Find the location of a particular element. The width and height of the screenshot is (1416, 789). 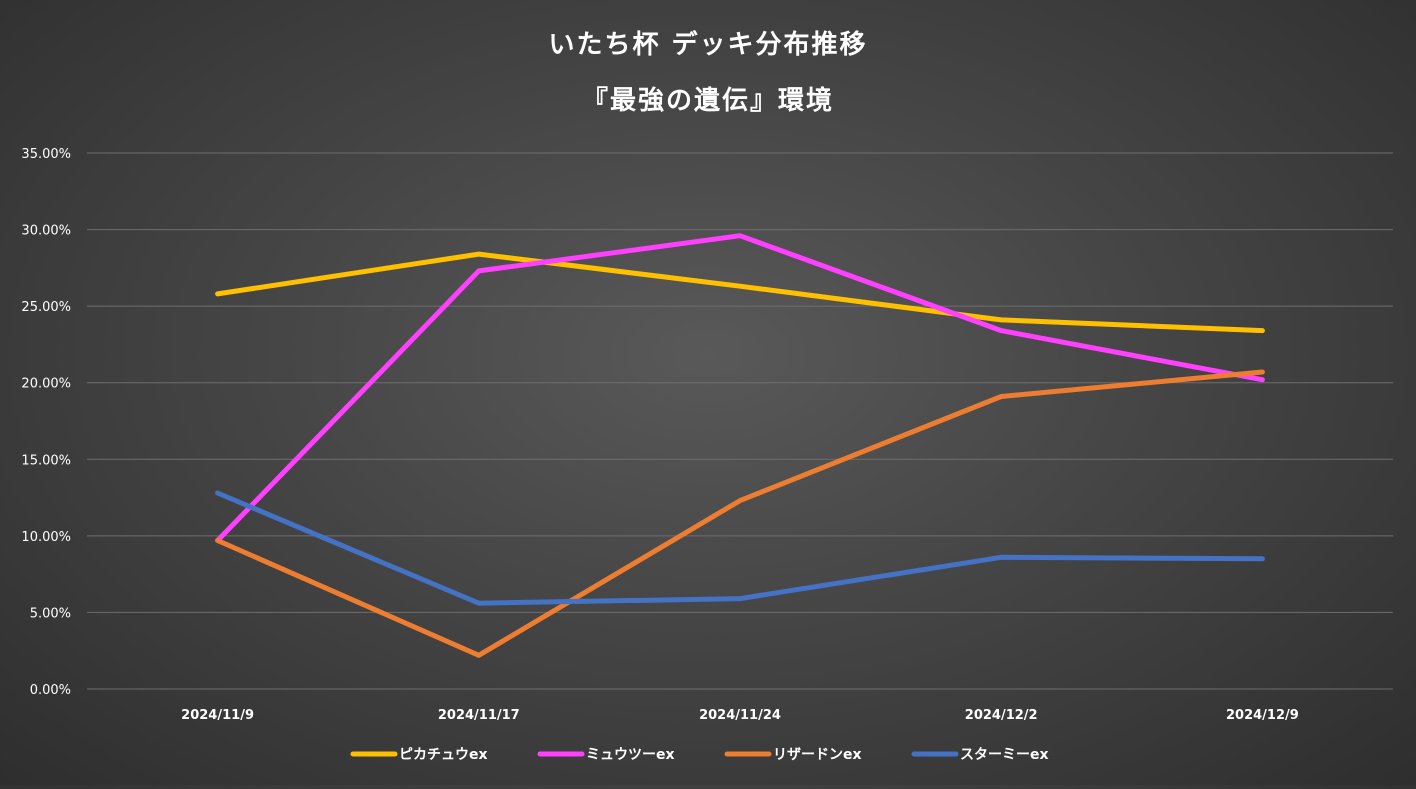

y-tick-label: 0.00% is located at coordinates (50, 690).